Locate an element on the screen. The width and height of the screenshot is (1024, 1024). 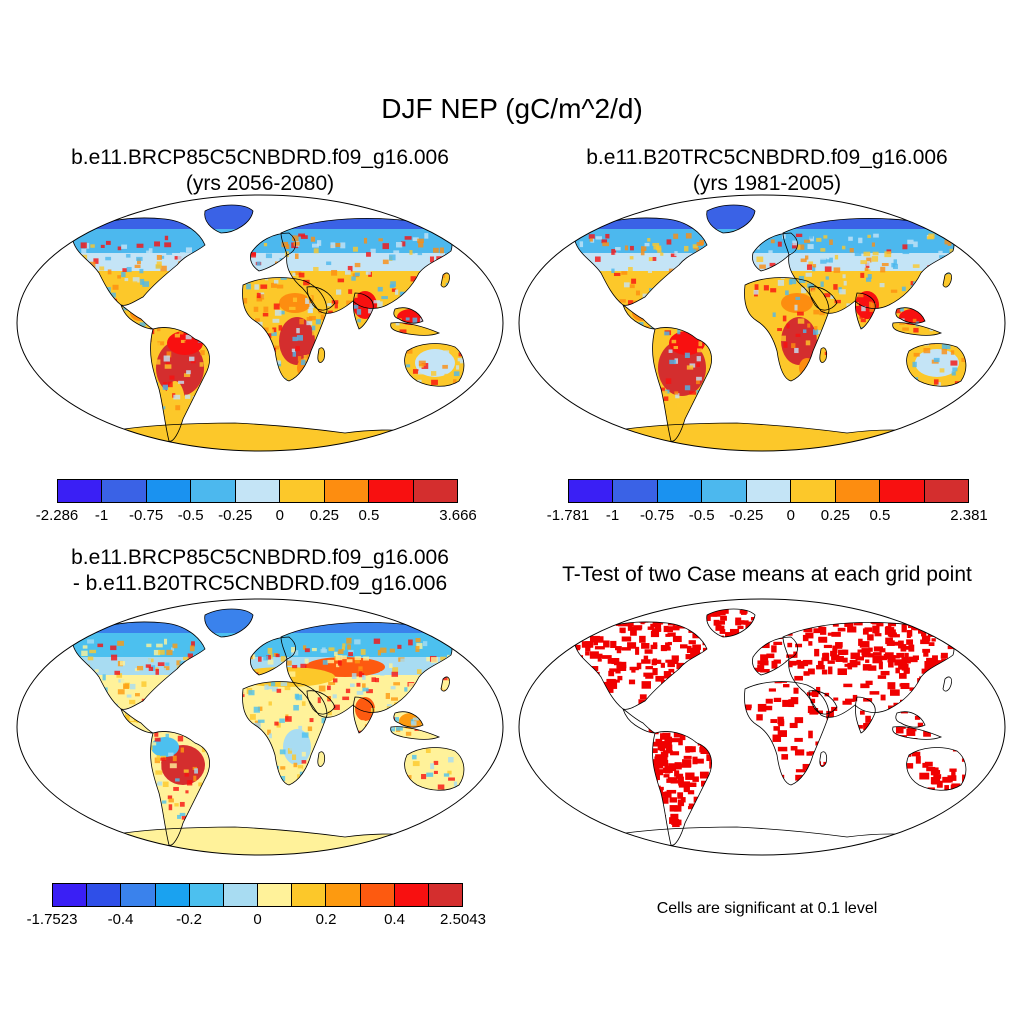
figure-title: DJF NEP (gC/m^2/d) is located at coordinates (512, 108).